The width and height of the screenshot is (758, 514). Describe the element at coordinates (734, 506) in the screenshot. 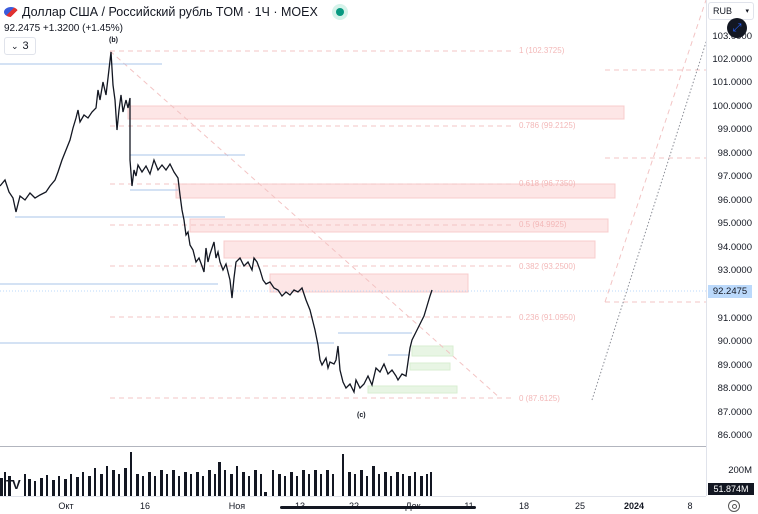

I see `settings-icon` at that location.